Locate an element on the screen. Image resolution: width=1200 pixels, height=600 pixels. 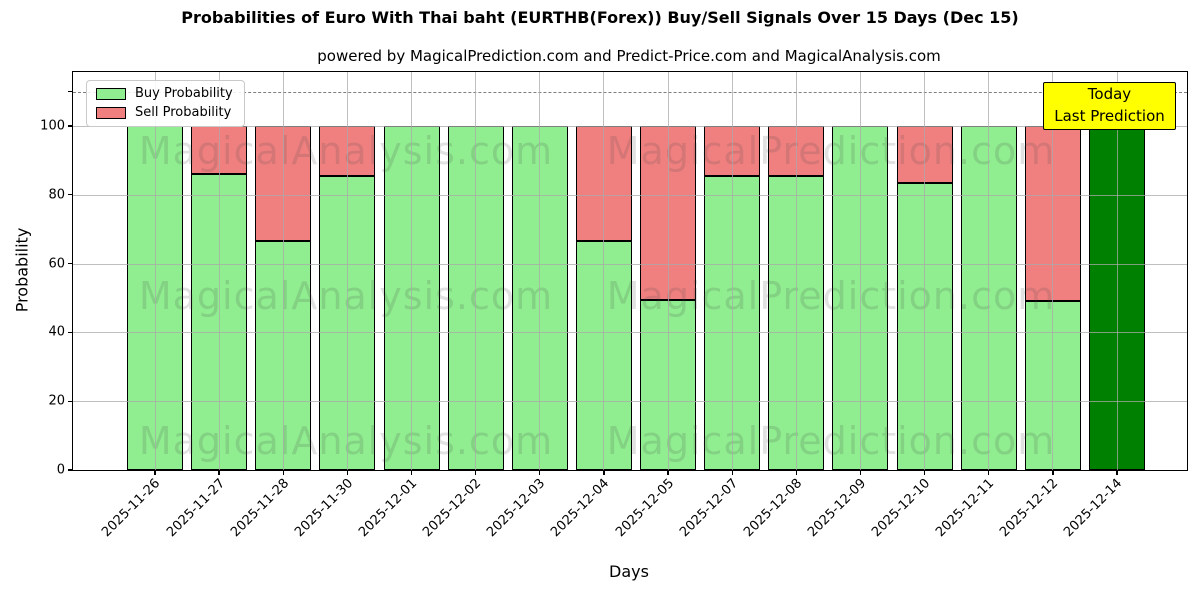
today-annotation-box: Today Last Prediction is located at coordinates (1109, 106).